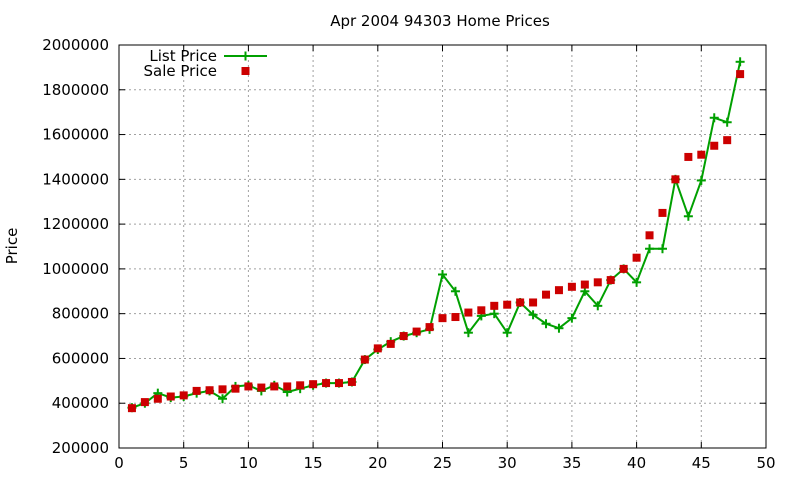 The height and width of the screenshot is (480, 800). I want to click on y-tick-label: 1000000, so click(75, 269).